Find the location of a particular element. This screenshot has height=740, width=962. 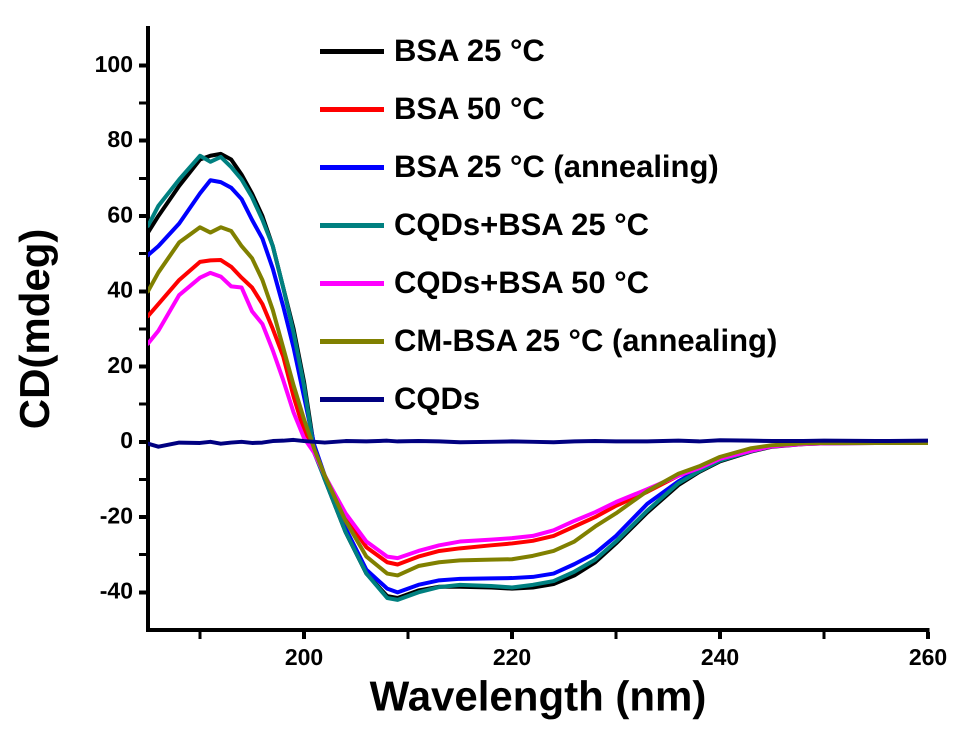

legend-label: CQDs is located at coordinates (437, 399).